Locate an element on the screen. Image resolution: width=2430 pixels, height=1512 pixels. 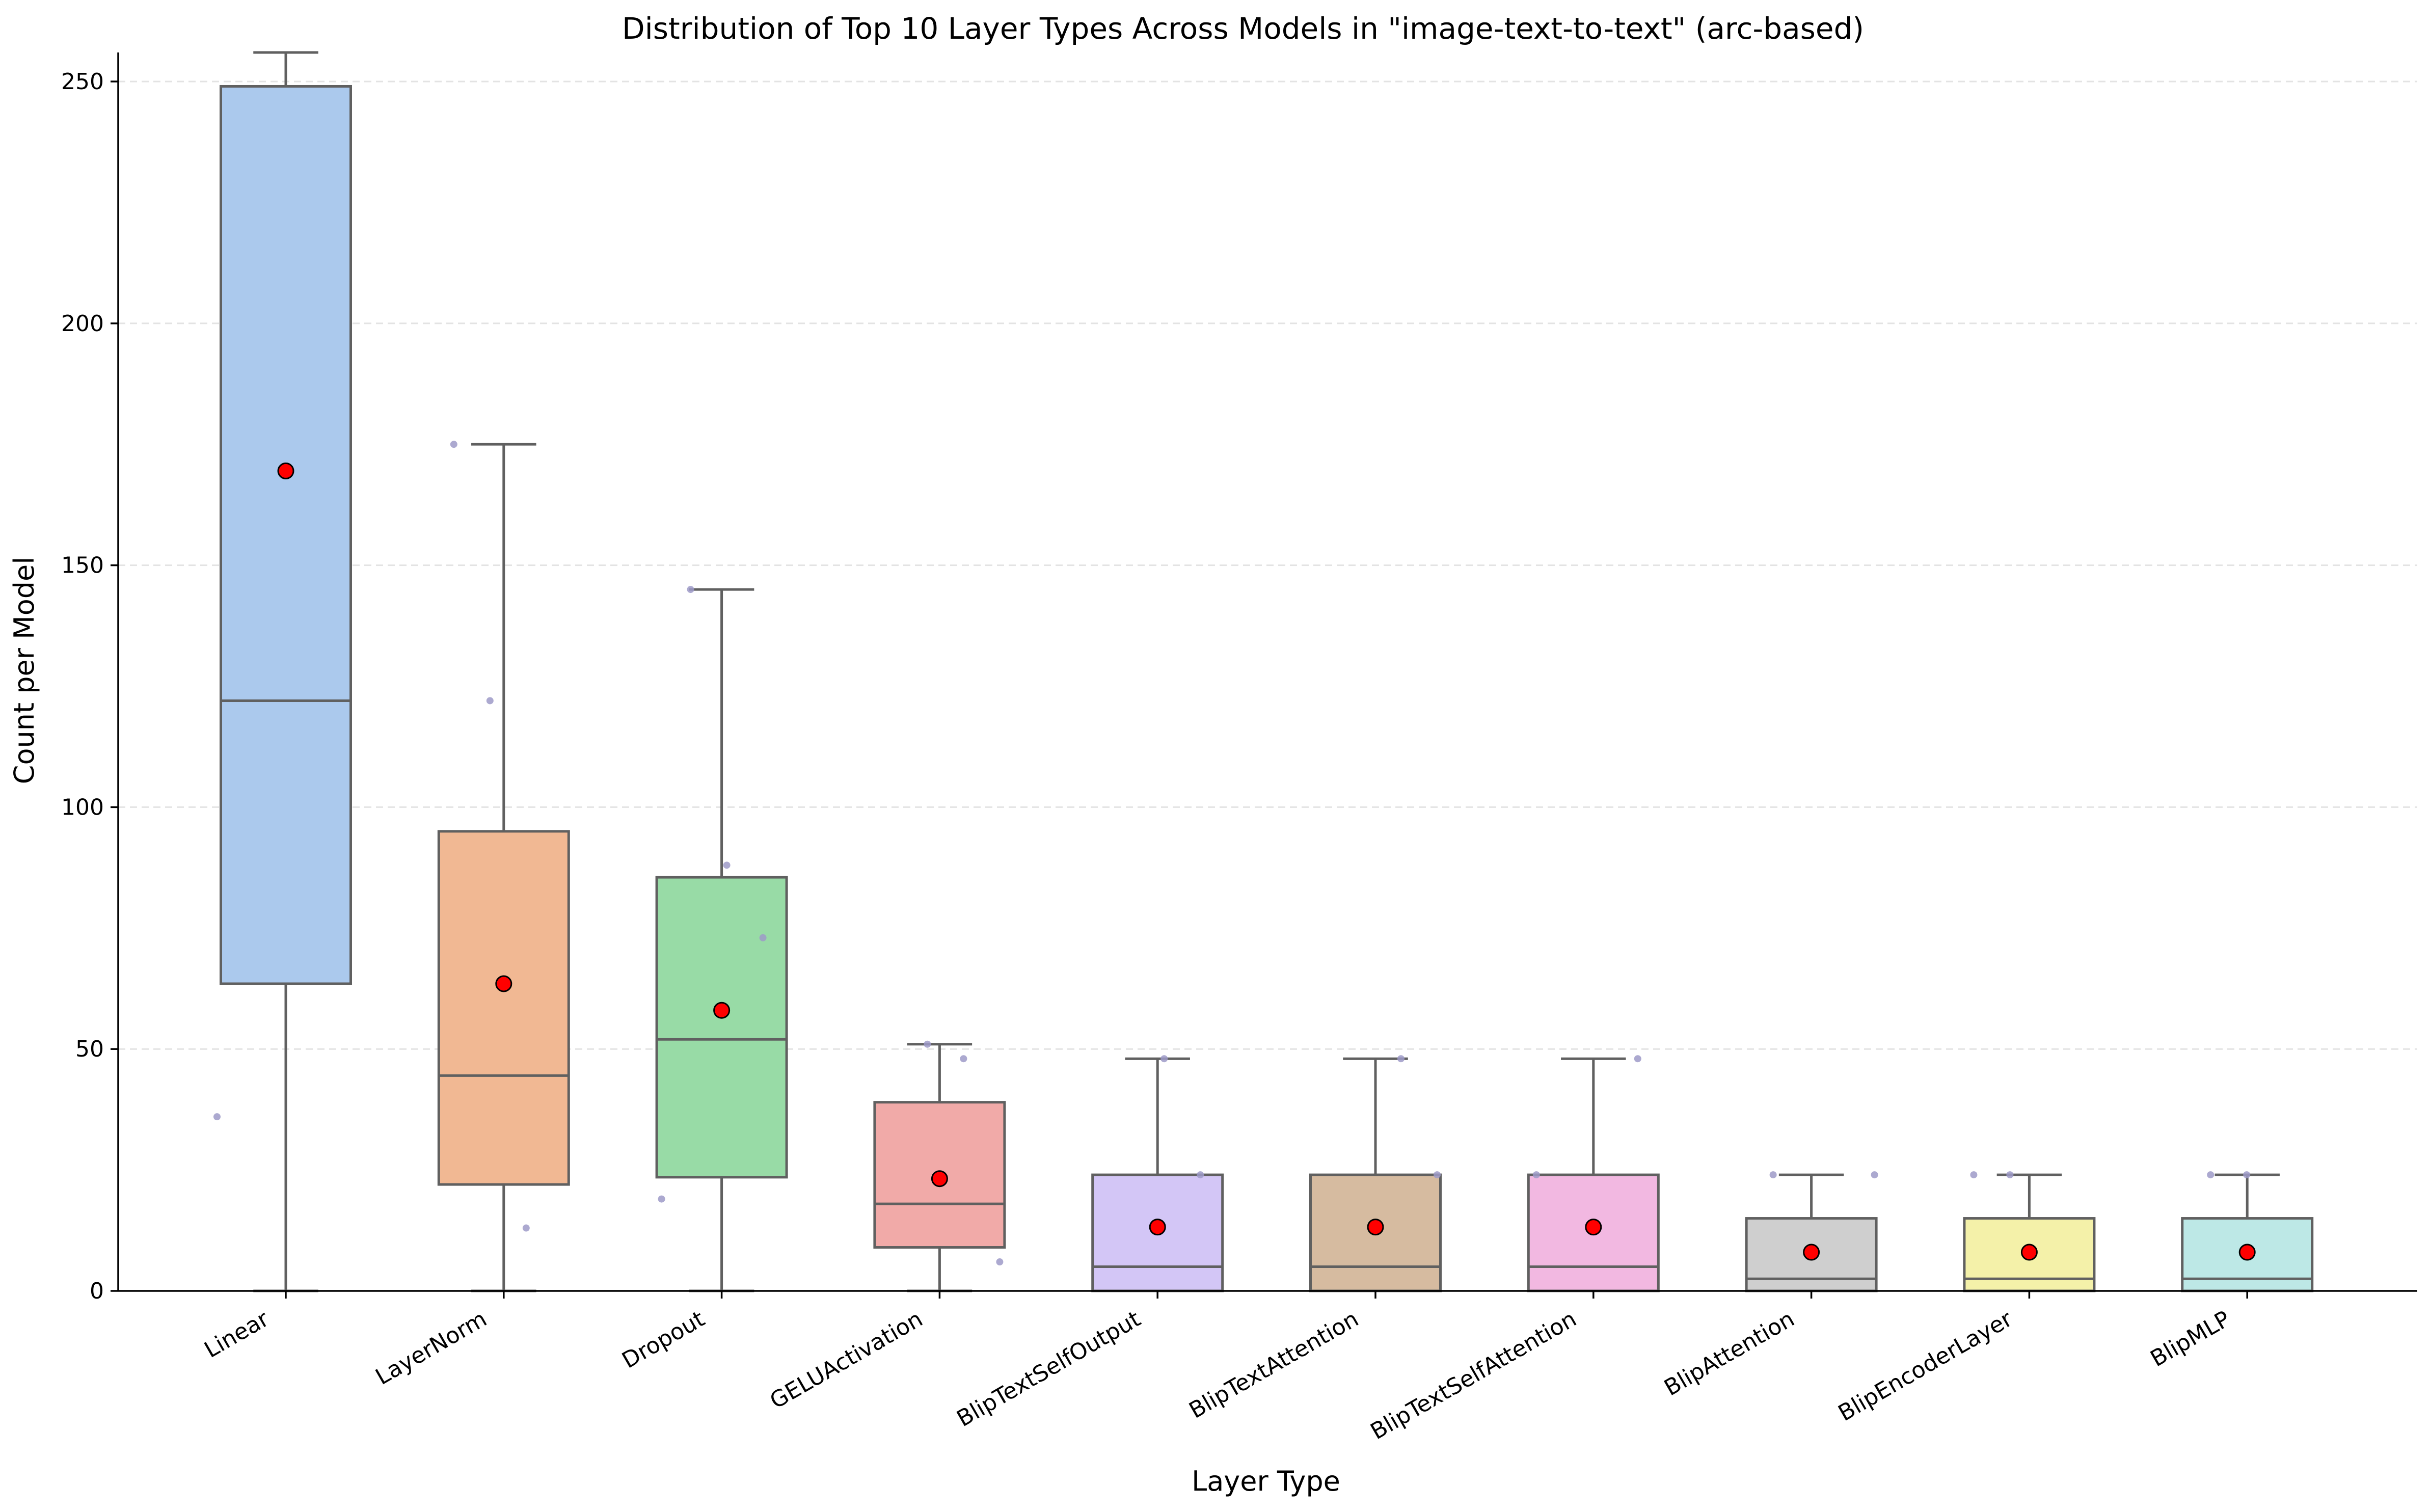
y-tick-label-100: 100 is located at coordinates (82, 807).